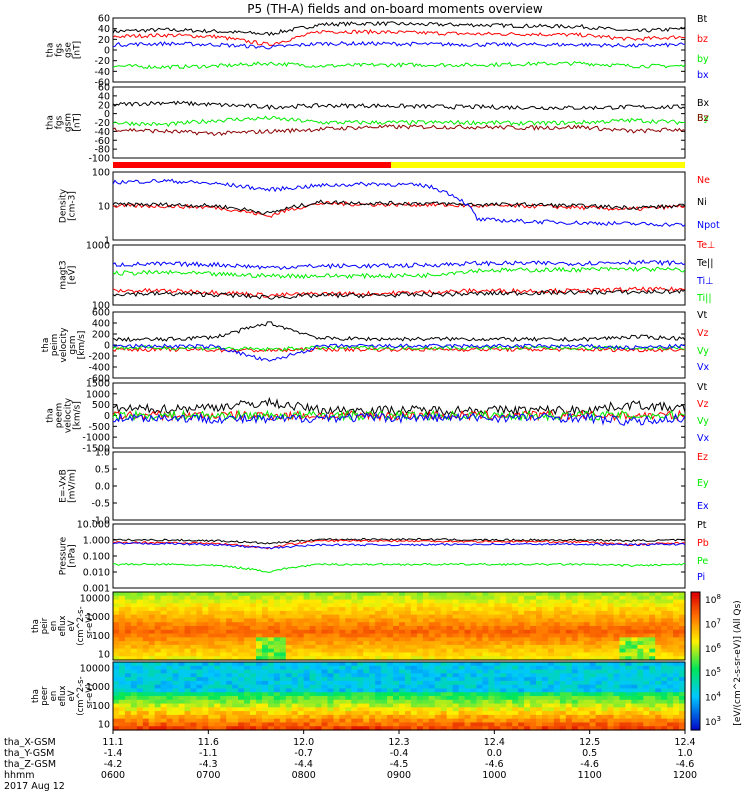  I want to click on y-axis-label: peer, so click(45, 696).